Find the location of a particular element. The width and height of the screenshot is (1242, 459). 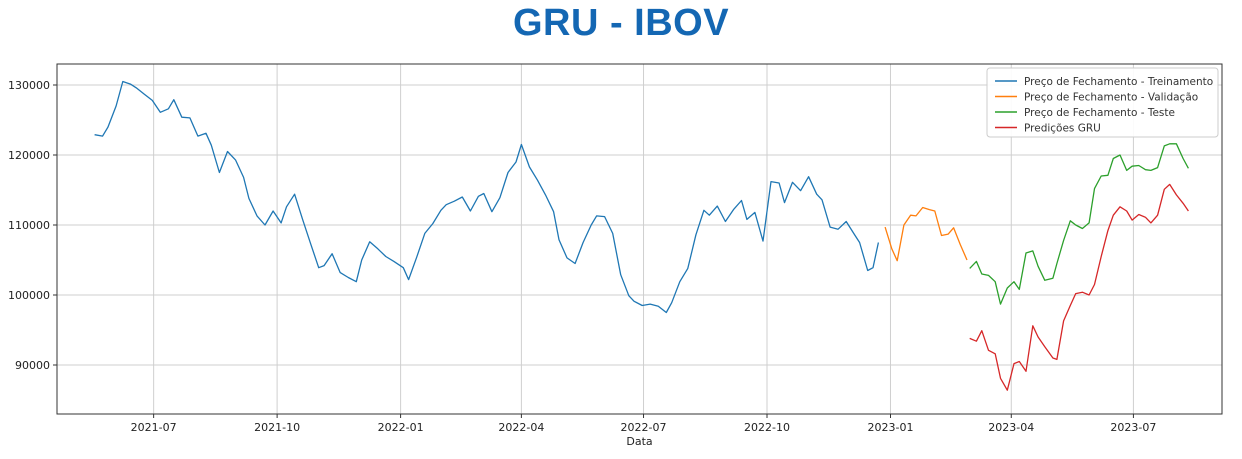

legend-entry: Preço de Fechamento - Treinamento is located at coordinates (1118, 82).